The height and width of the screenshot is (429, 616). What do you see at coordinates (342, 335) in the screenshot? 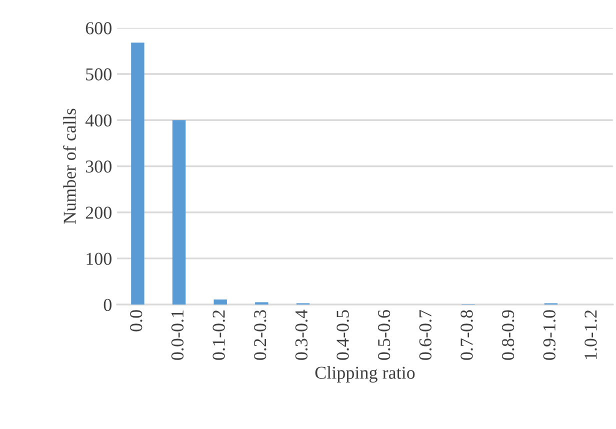
I see `x-tick-label: 0.4-0.5` at bounding box center [342, 335].